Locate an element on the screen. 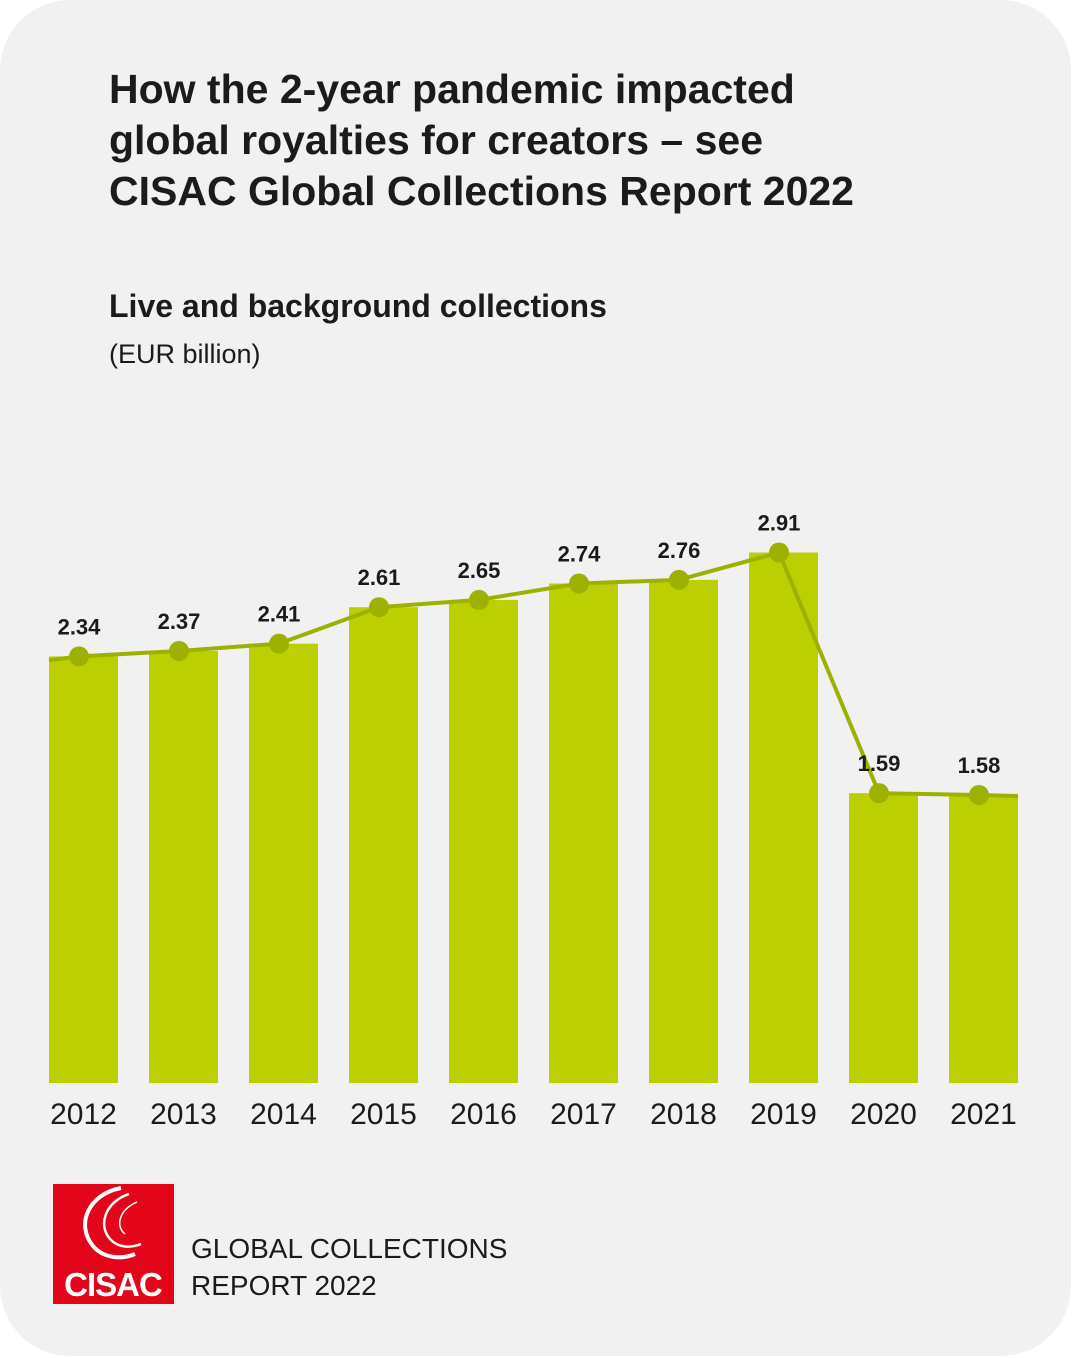  bar-2018 is located at coordinates (683, 831).